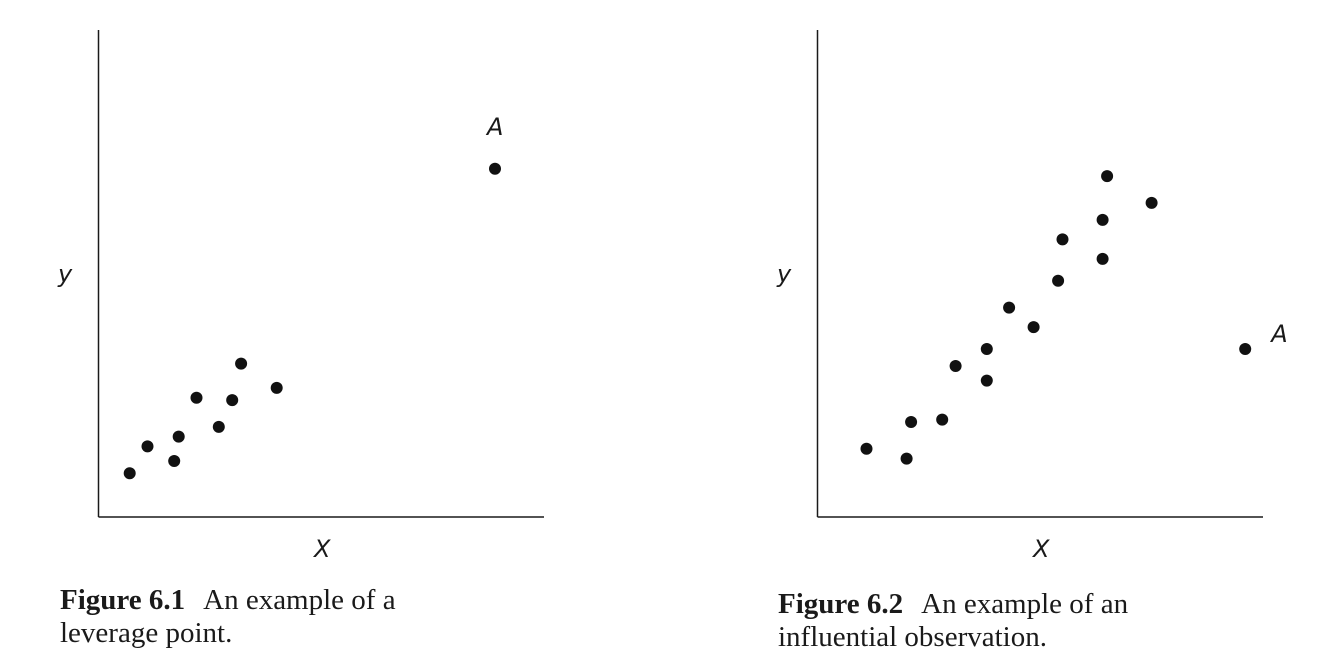  What do you see at coordinates (912, 637) in the screenshot?
I see `caption-text-line-2: influential observation.` at bounding box center [912, 637].